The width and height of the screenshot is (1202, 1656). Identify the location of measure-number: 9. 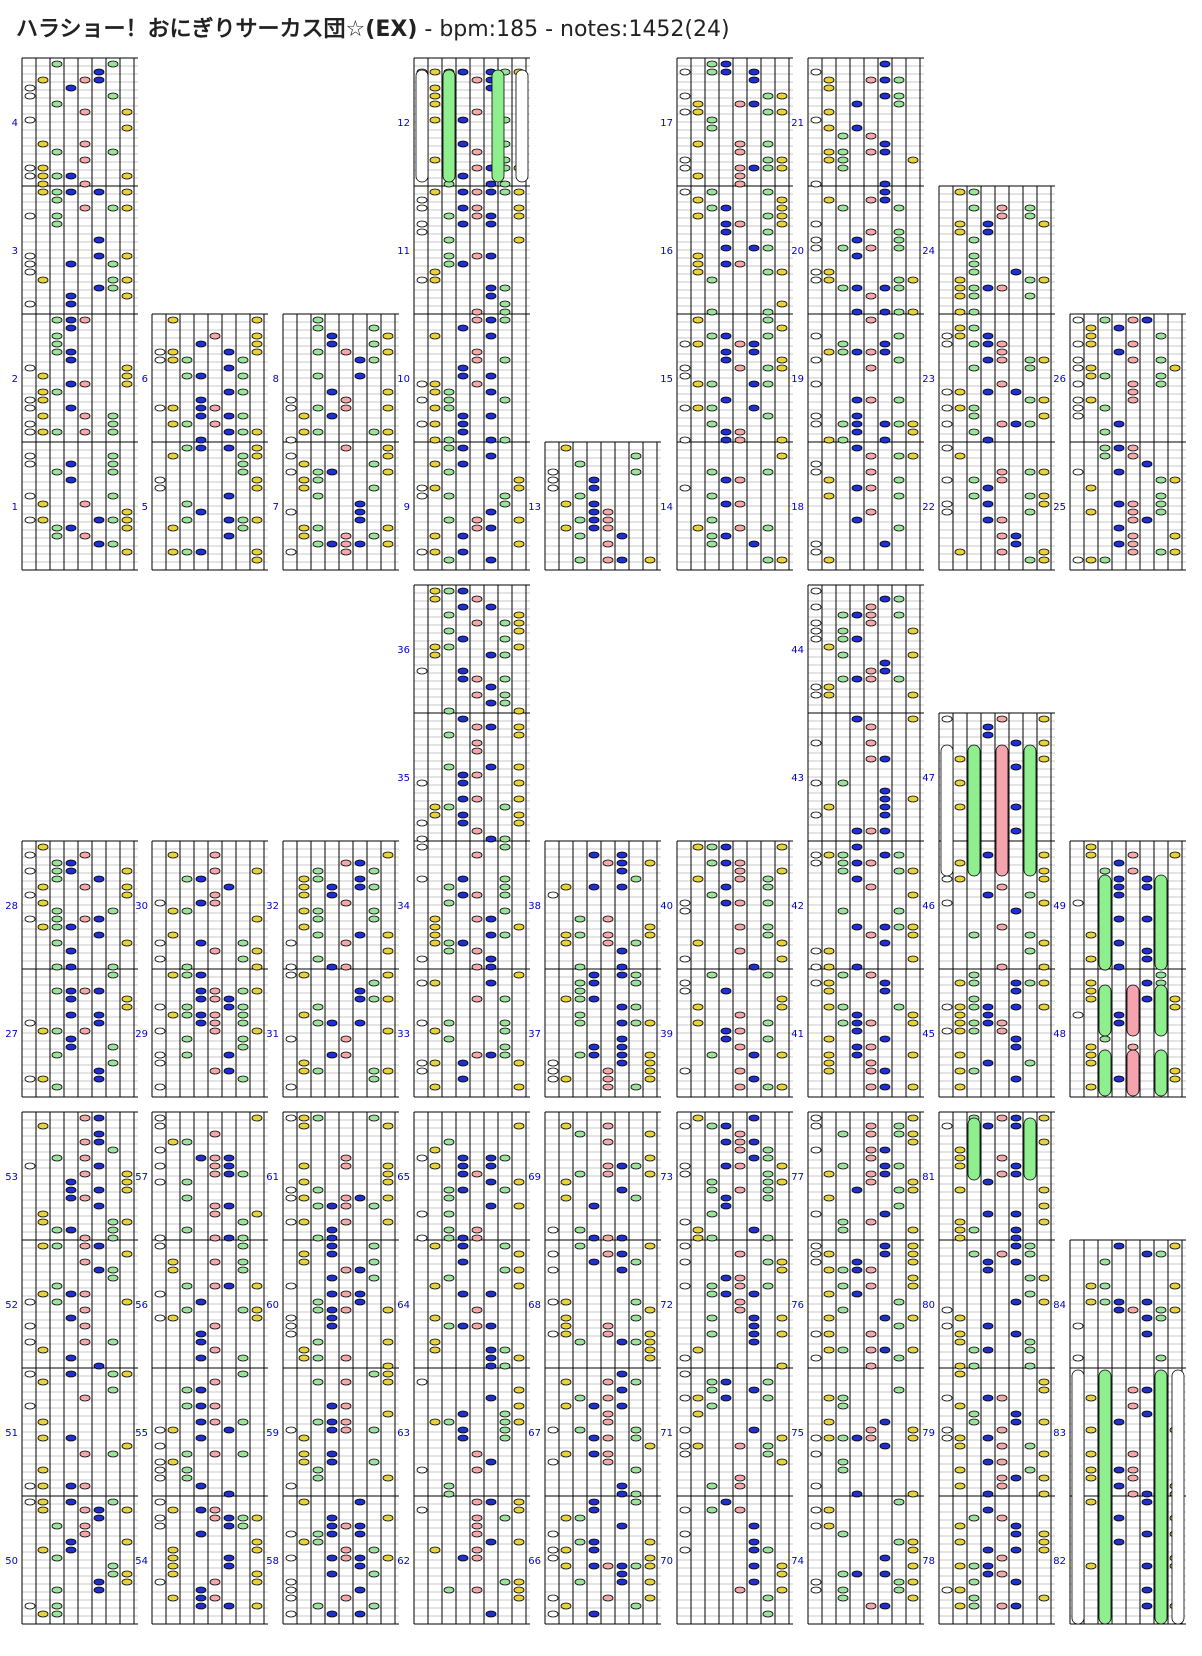
(407, 507).